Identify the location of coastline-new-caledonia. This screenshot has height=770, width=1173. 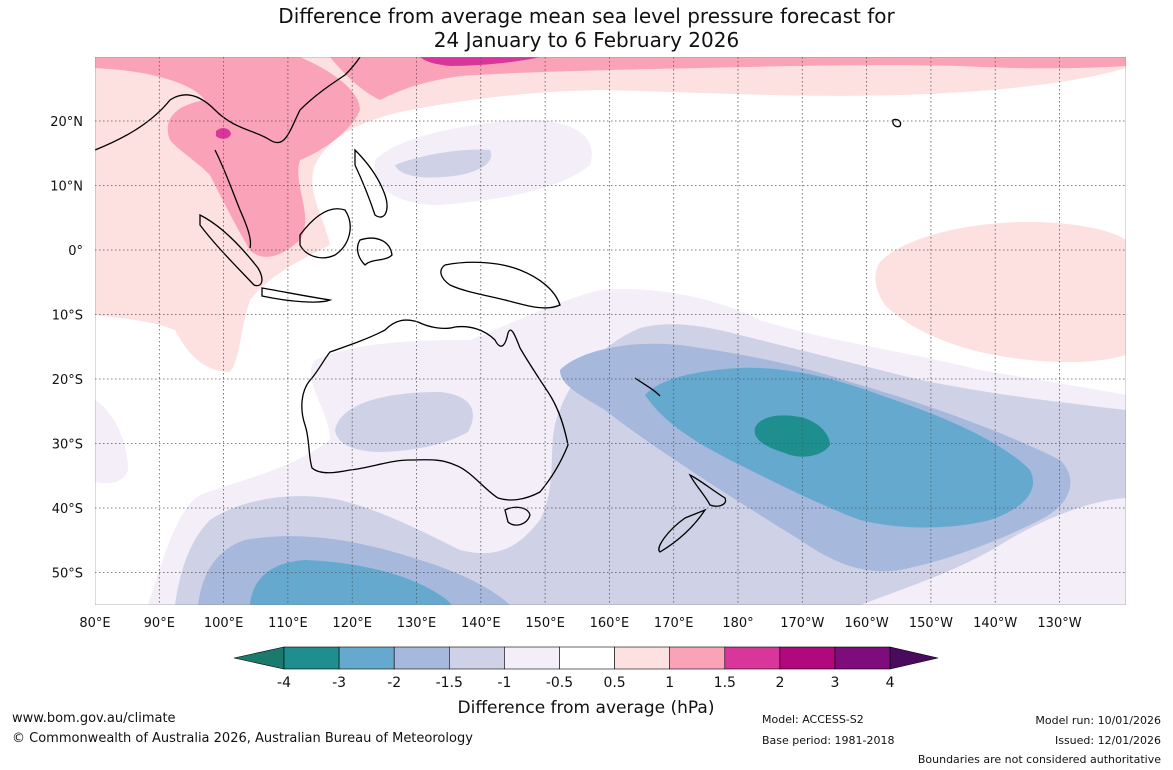
(647, 387).